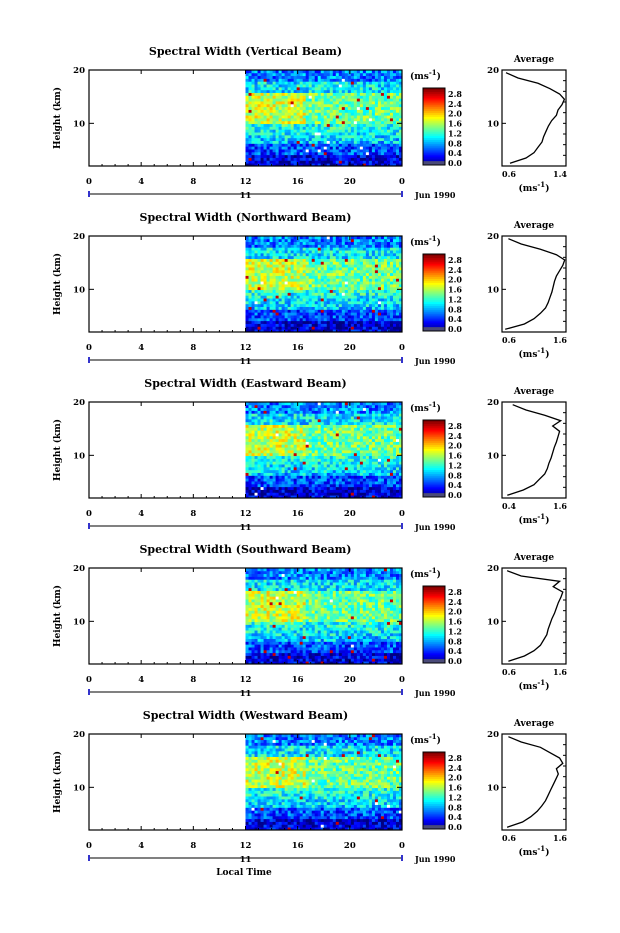 Image resolution: width=620 pixels, height=933 pixels. Describe the element at coordinates (535, 284) in the screenshot. I see `profile-line` at that location.